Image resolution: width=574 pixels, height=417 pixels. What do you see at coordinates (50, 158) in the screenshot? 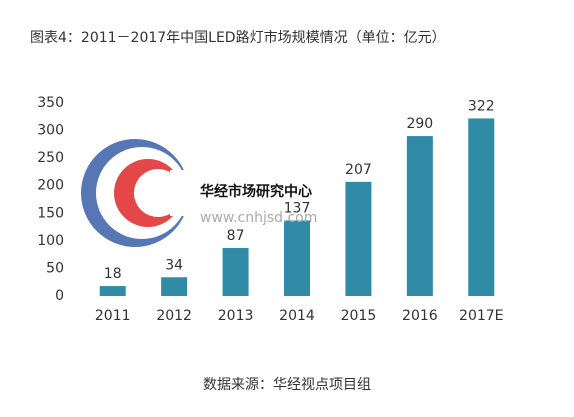
I see `y-tick-label: 250` at bounding box center [50, 158].